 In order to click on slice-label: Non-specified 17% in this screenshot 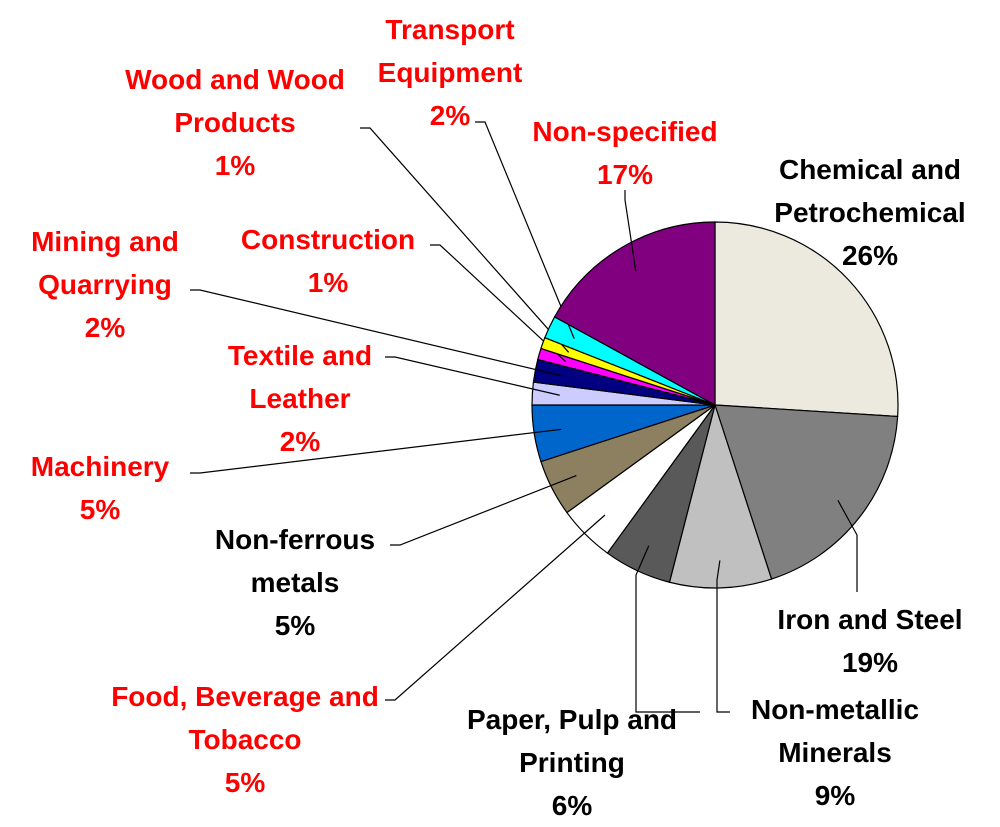, I will do `click(625, 153)`.